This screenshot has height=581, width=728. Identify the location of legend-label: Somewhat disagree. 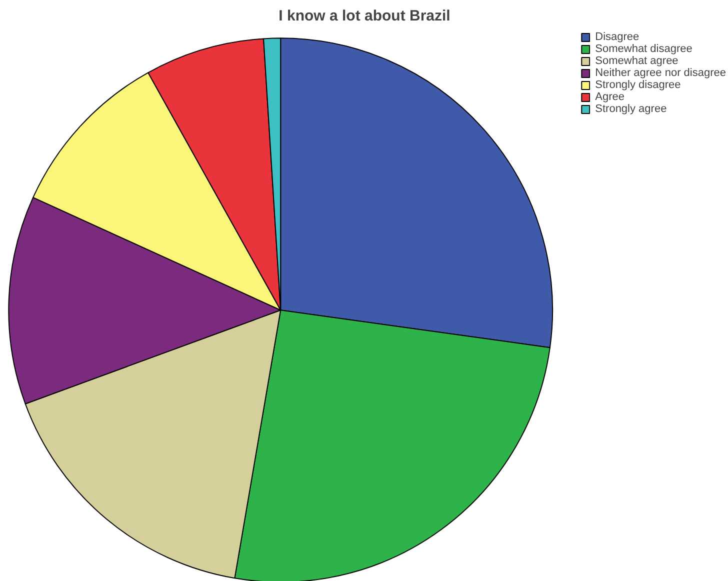
(643, 49).